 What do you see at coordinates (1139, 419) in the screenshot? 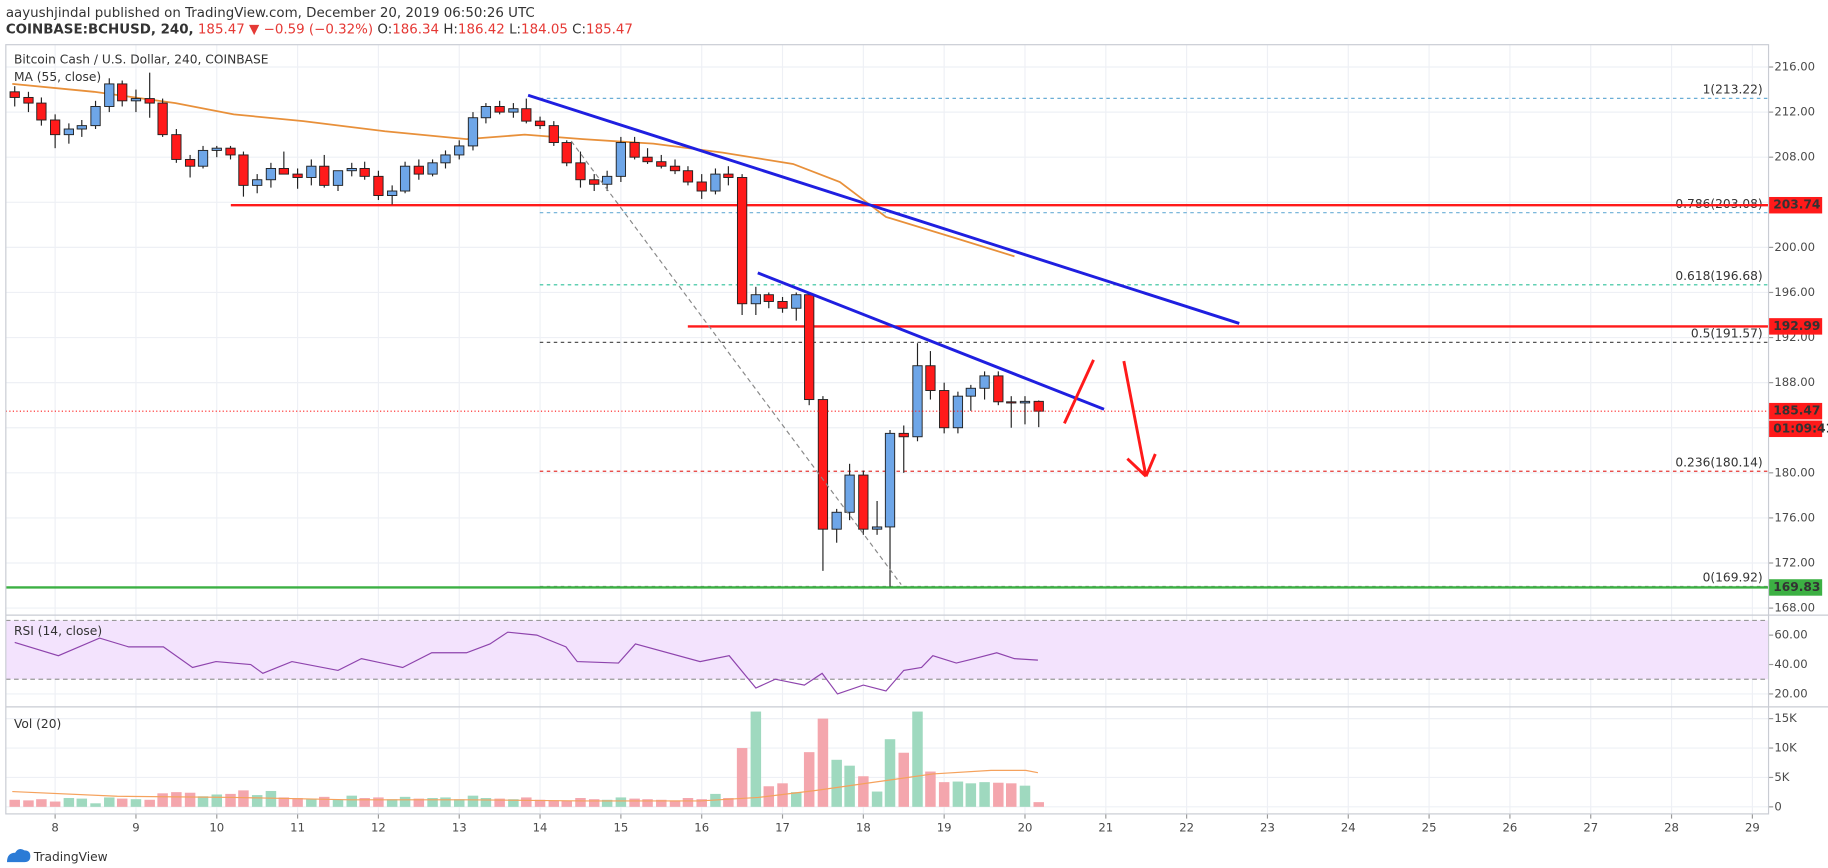
I see `down-arrow` at bounding box center [1139, 419].